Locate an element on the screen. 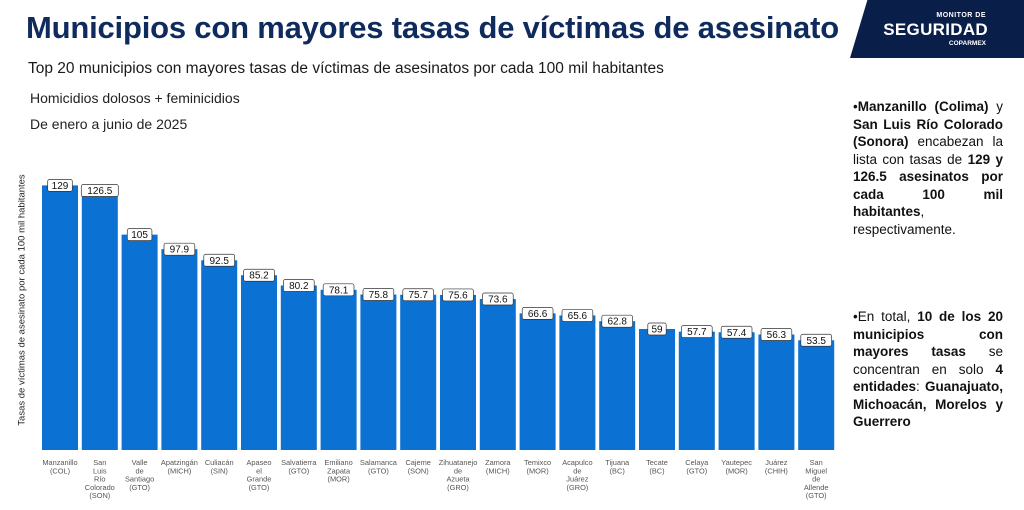 This screenshot has width=1024, height=510. monitor-seguridad-logo: MONITOR DE SEGURIDAD COPARMEX is located at coordinates (937, 29).